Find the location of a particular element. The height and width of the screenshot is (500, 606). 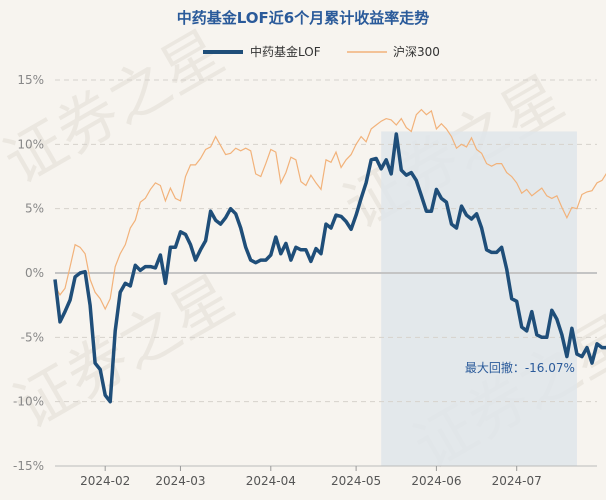

y-axis: 15% 10% 5% 0% -5% -10% -15% is located at coordinates (28, 273).